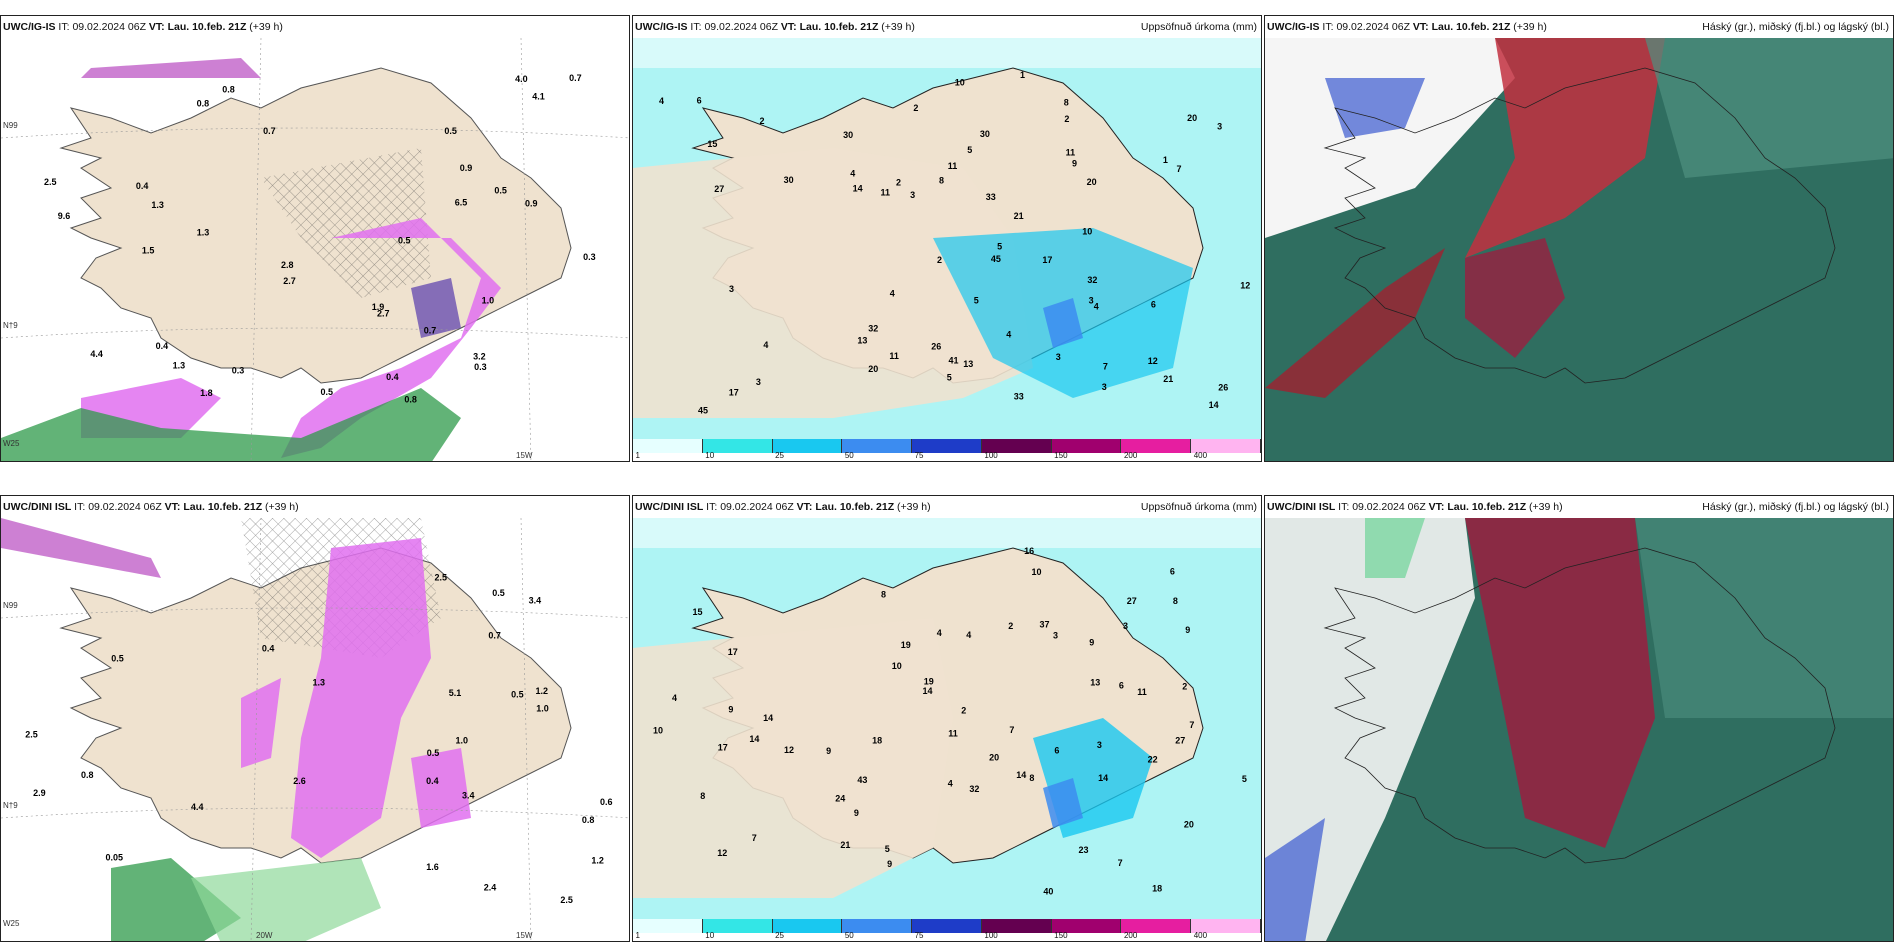 Image resolution: width=1900 pixels, height=950 pixels. What do you see at coordinates (494, 635) in the screenshot?
I see `precip-value-label: 0.7` at bounding box center [494, 635].